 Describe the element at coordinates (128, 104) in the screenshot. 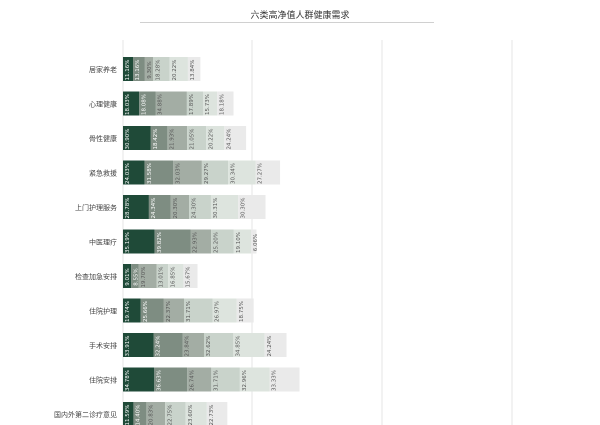

I see `data-label: 18.03%` at that location.